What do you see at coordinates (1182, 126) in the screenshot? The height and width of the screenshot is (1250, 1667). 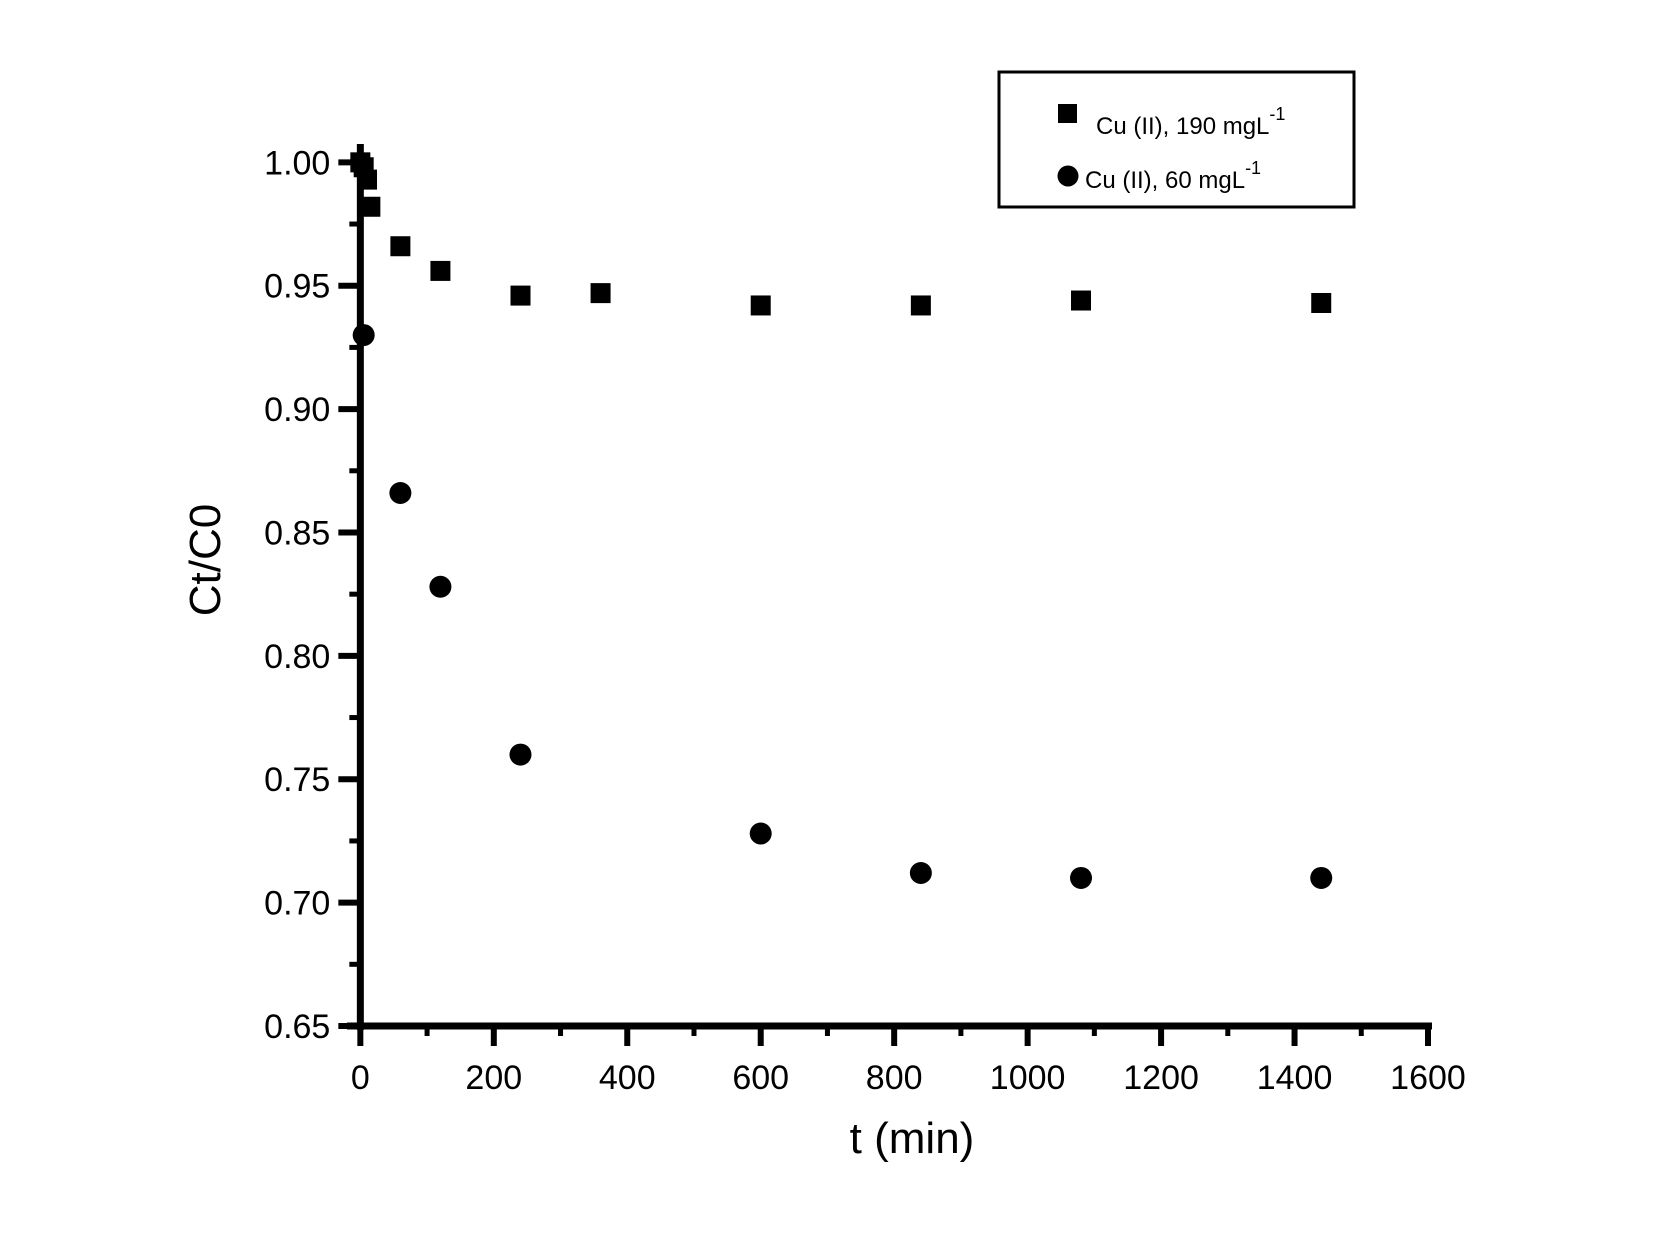 I see `legend-label-190-main: Cu (II), 190 mgL` at bounding box center [1182, 126].